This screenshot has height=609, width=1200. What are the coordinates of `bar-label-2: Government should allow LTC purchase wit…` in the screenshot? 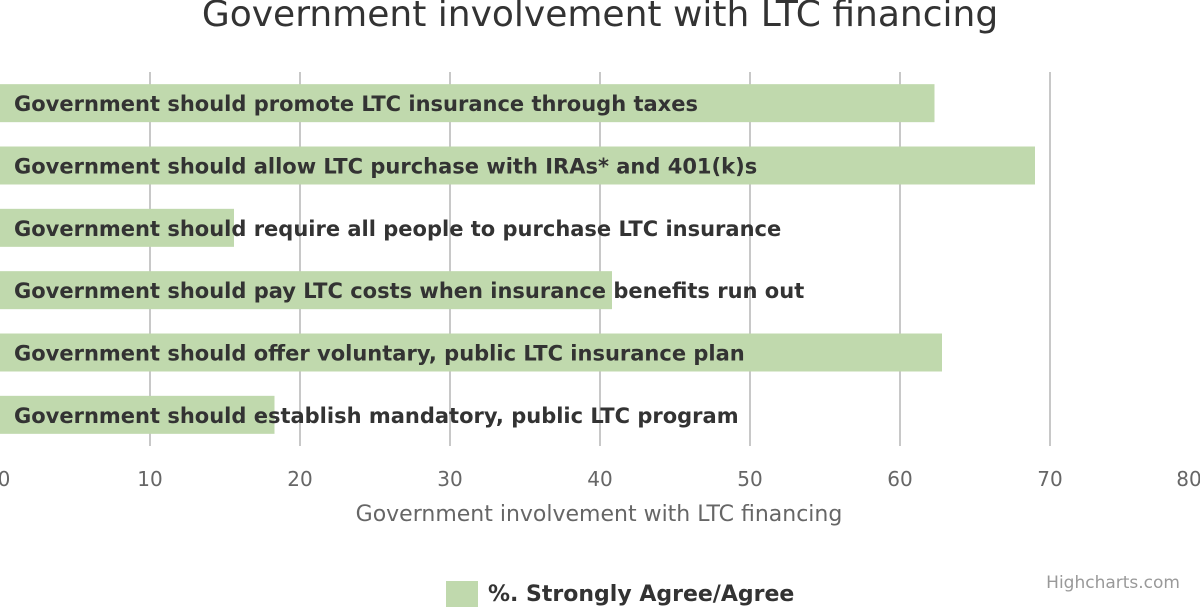 It's located at (385, 167).